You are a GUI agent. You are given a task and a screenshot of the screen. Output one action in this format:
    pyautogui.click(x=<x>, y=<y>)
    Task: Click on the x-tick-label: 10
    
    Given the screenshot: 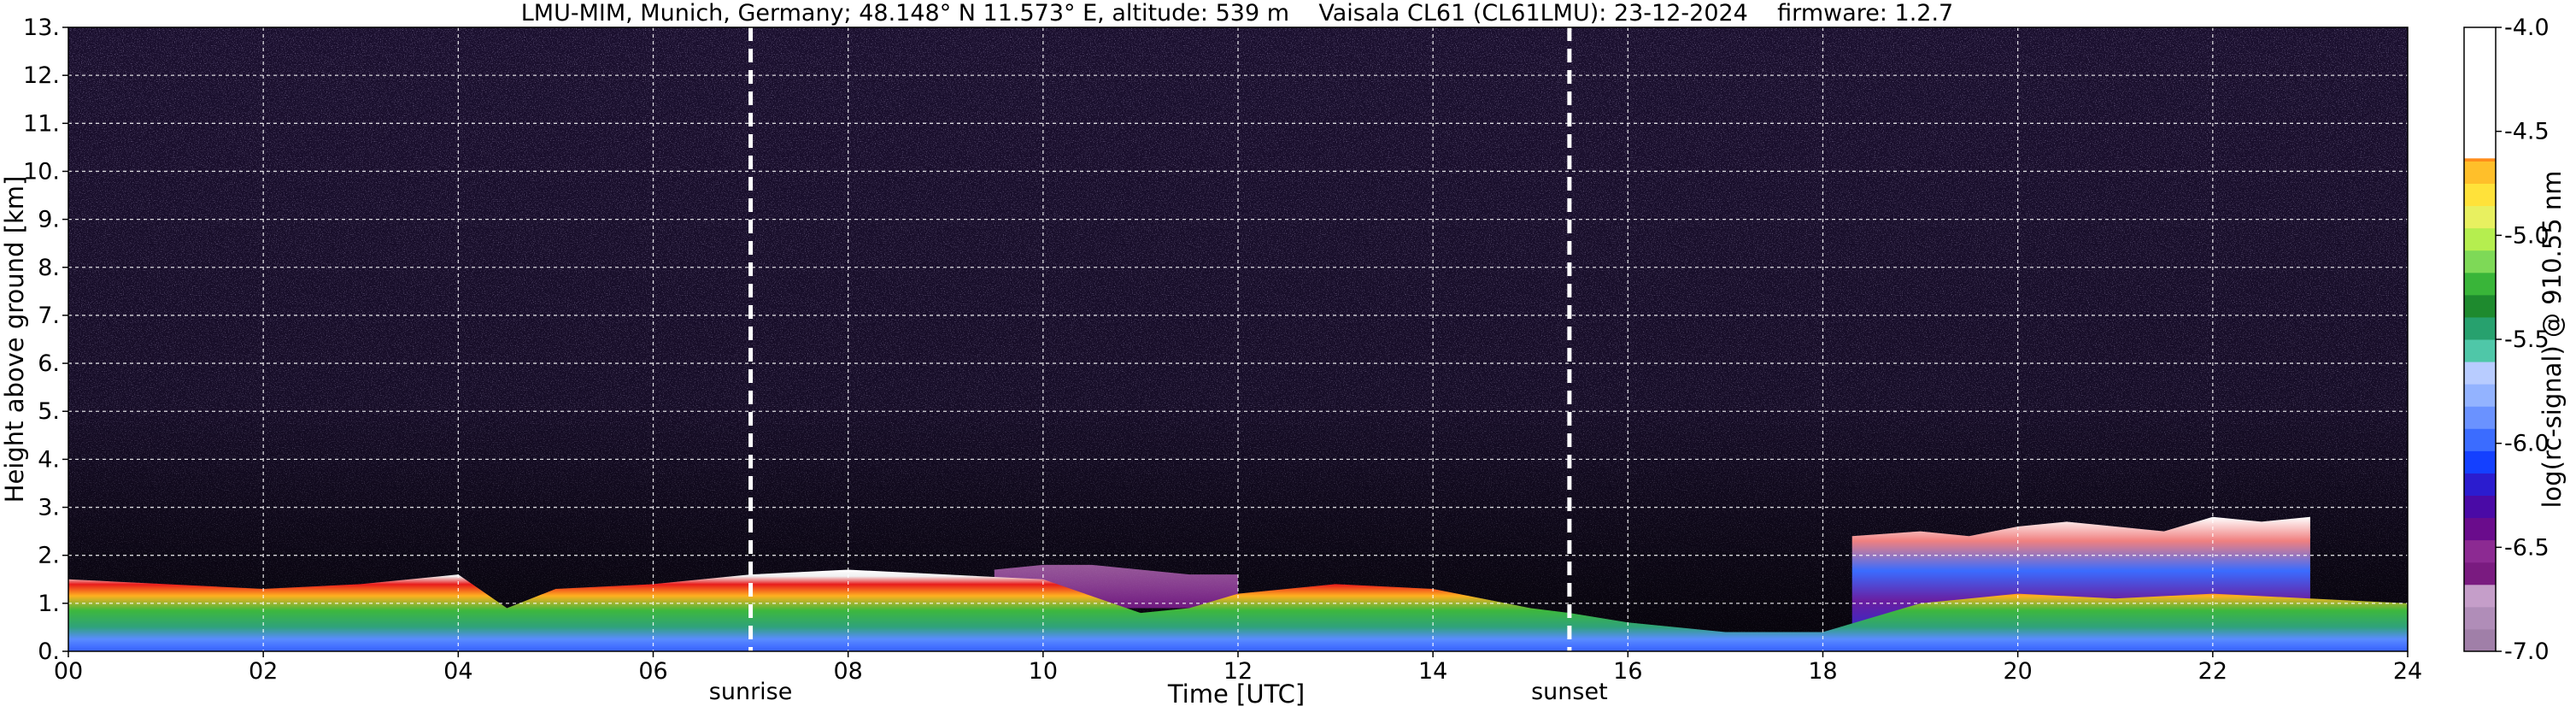 What is the action you would take?
    pyautogui.click(x=1043, y=671)
    